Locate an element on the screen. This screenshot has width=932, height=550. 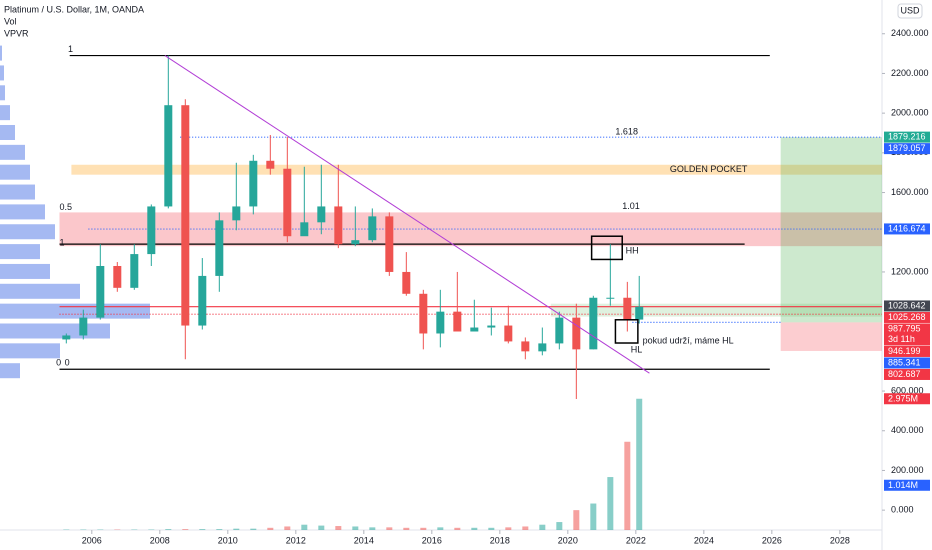
x-tick-label: 2014 is located at coordinates (364, 540).